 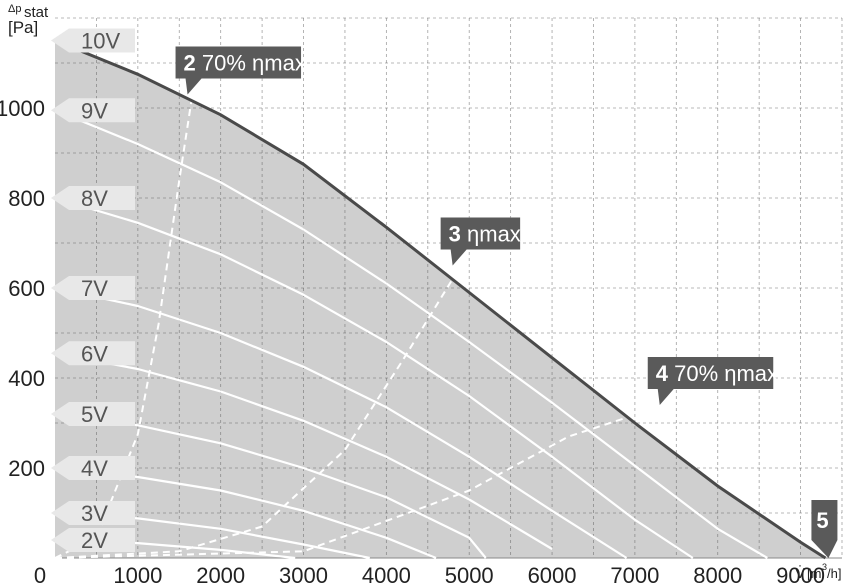 I want to click on x-axis-unit-prefix: [m, so click(x=814, y=573).